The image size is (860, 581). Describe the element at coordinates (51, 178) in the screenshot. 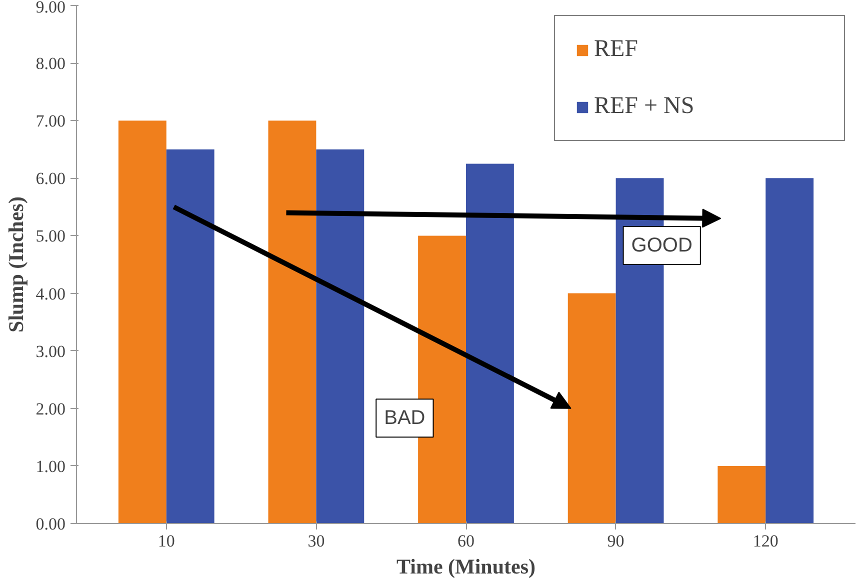

I see `y-tick-label: 6.00` at that location.